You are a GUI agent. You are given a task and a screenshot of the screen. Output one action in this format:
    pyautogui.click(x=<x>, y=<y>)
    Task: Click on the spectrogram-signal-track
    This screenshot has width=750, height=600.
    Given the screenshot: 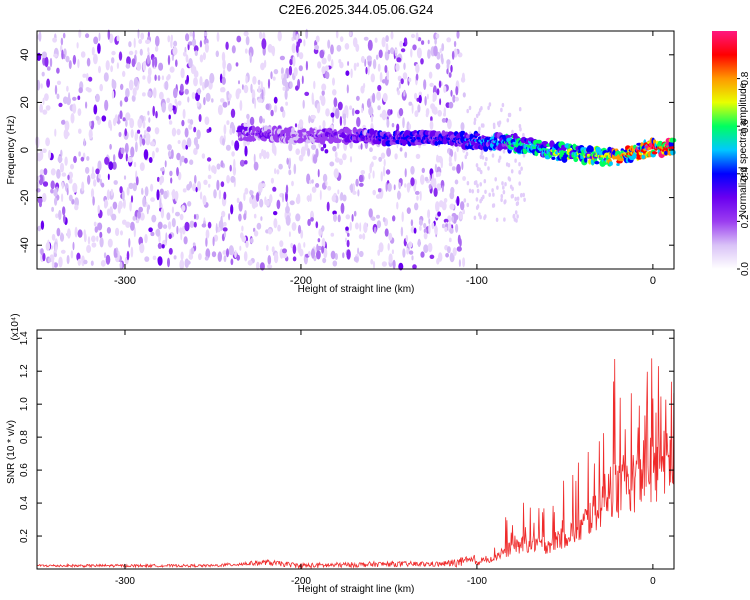 What is the action you would take?
    pyautogui.click(x=456, y=146)
    